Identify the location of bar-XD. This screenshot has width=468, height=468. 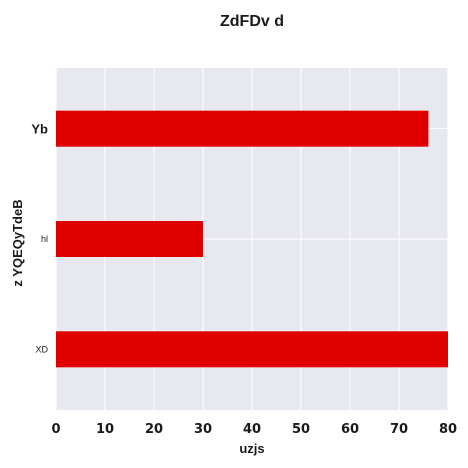
(252, 349).